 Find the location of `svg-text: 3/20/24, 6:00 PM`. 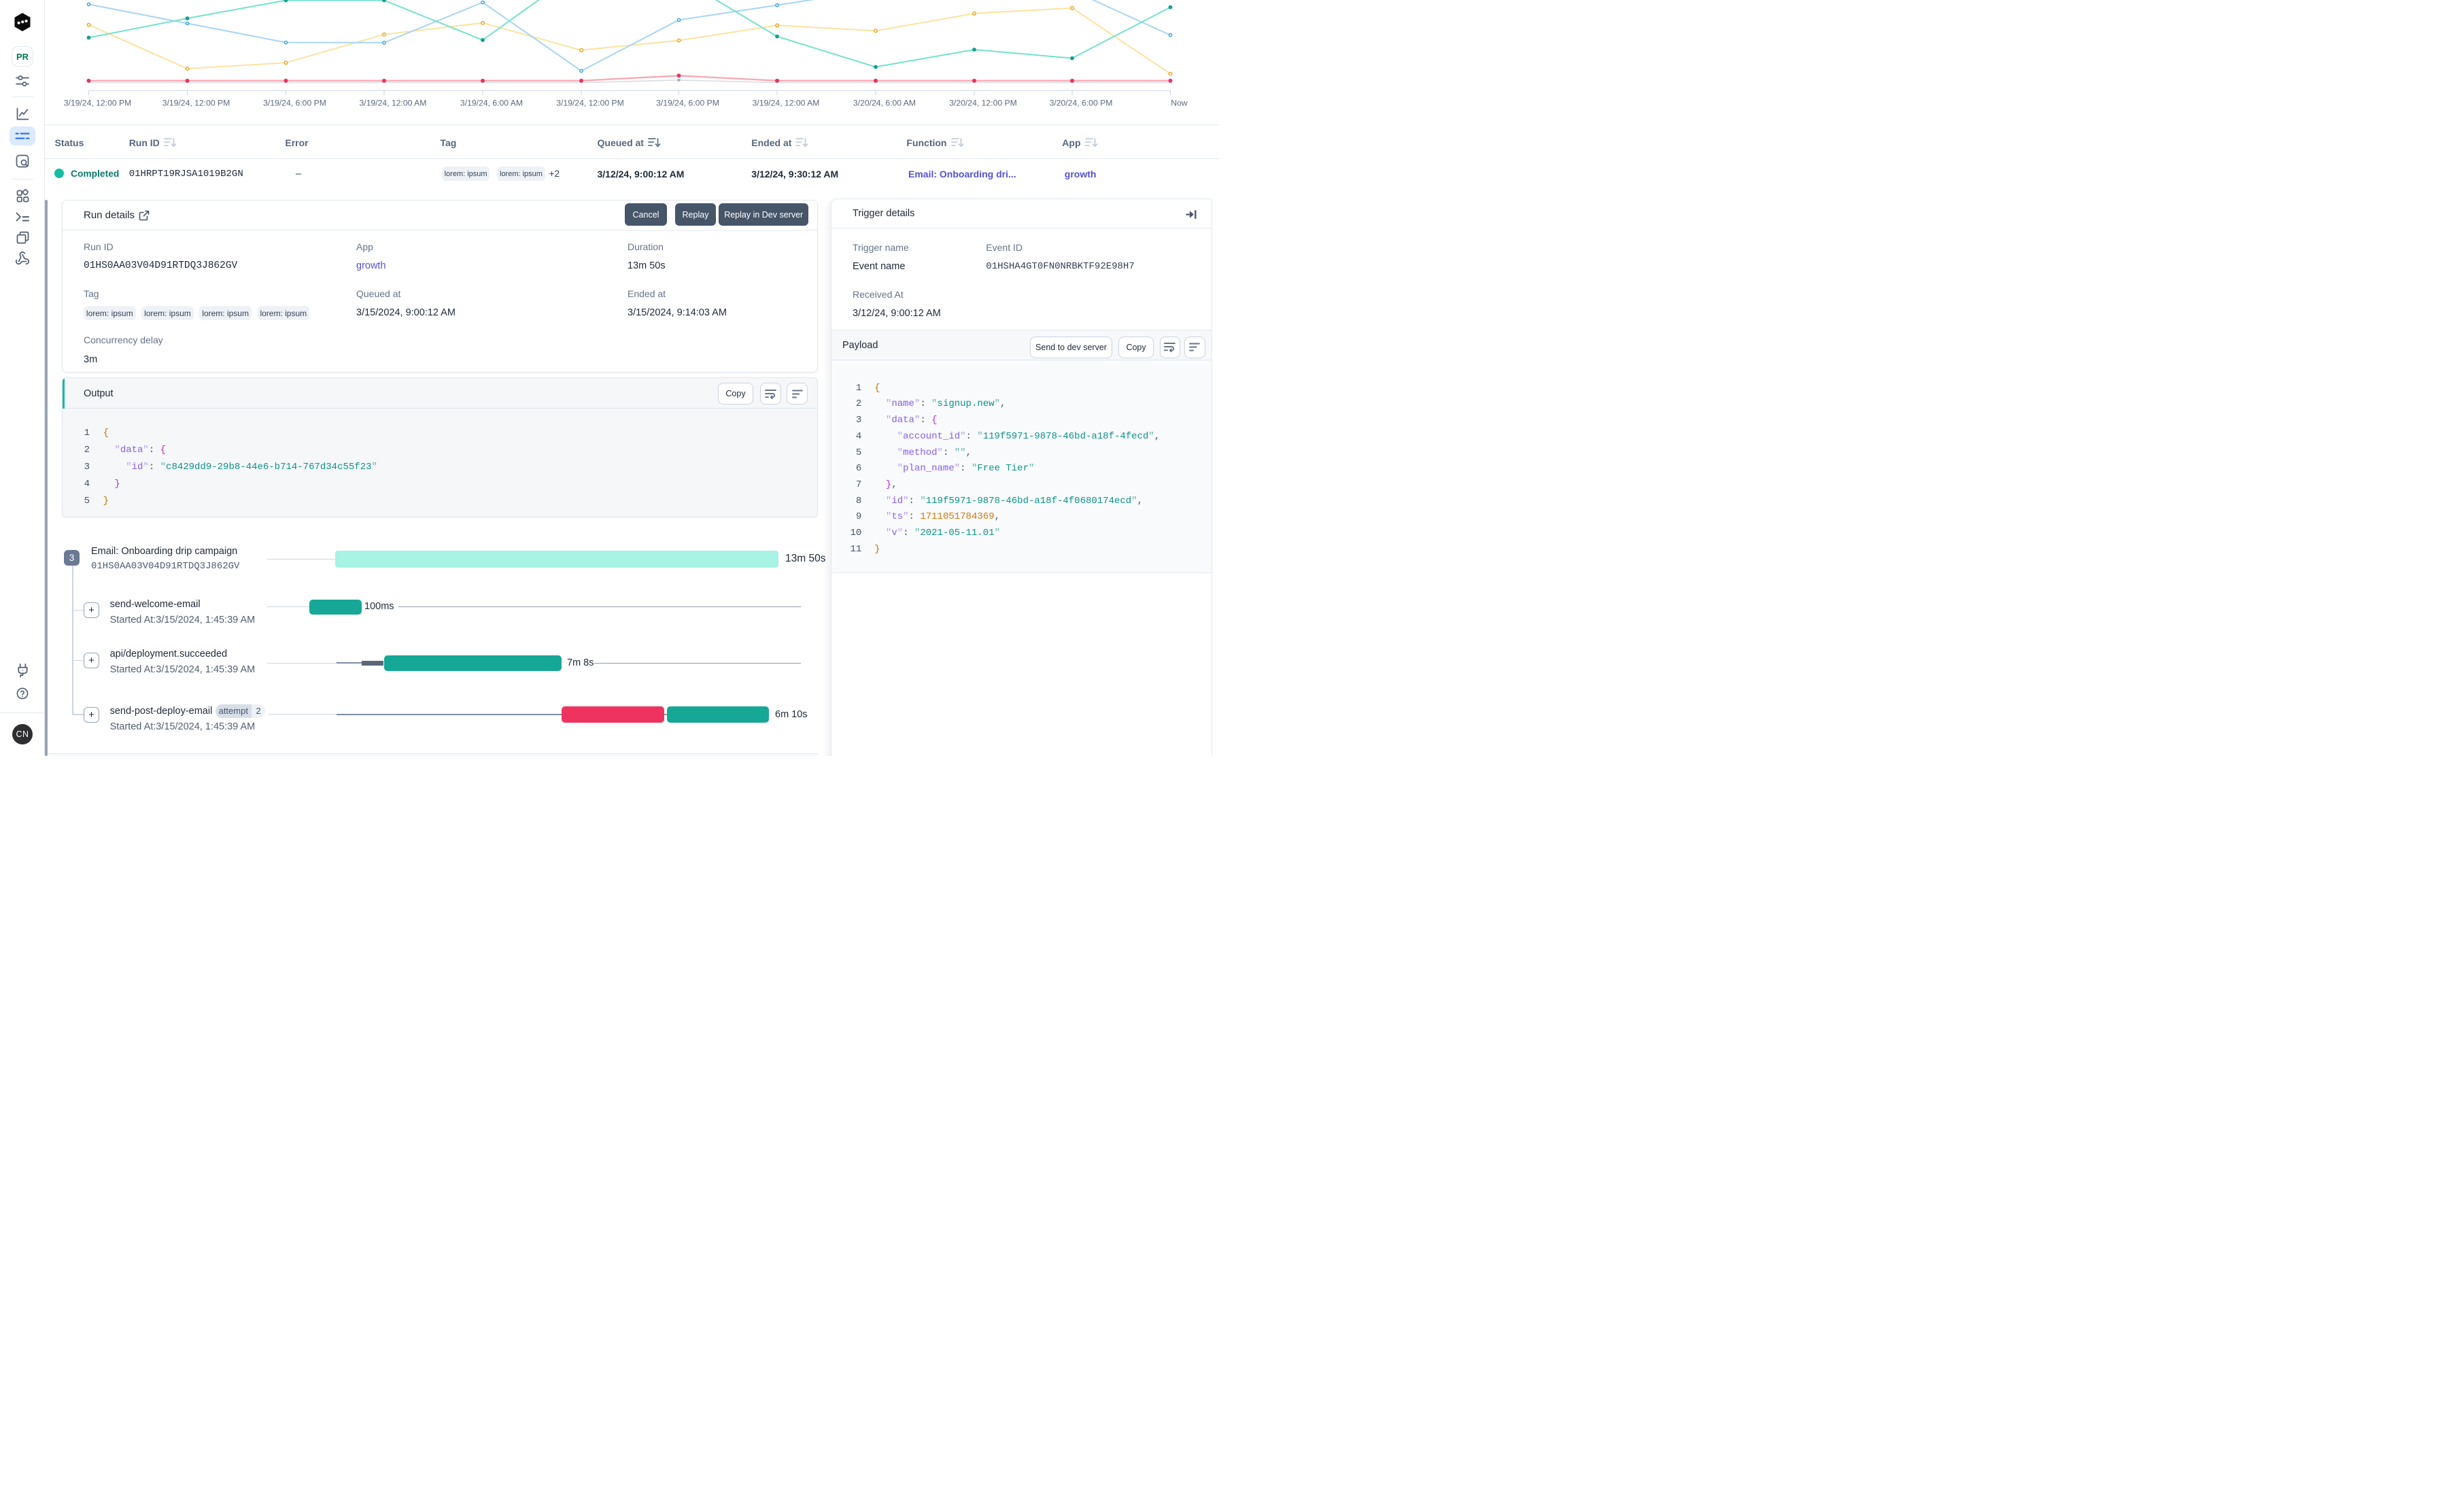

svg-text: 3/20/24, 6:00 PM is located at coordinates (1081, 103).